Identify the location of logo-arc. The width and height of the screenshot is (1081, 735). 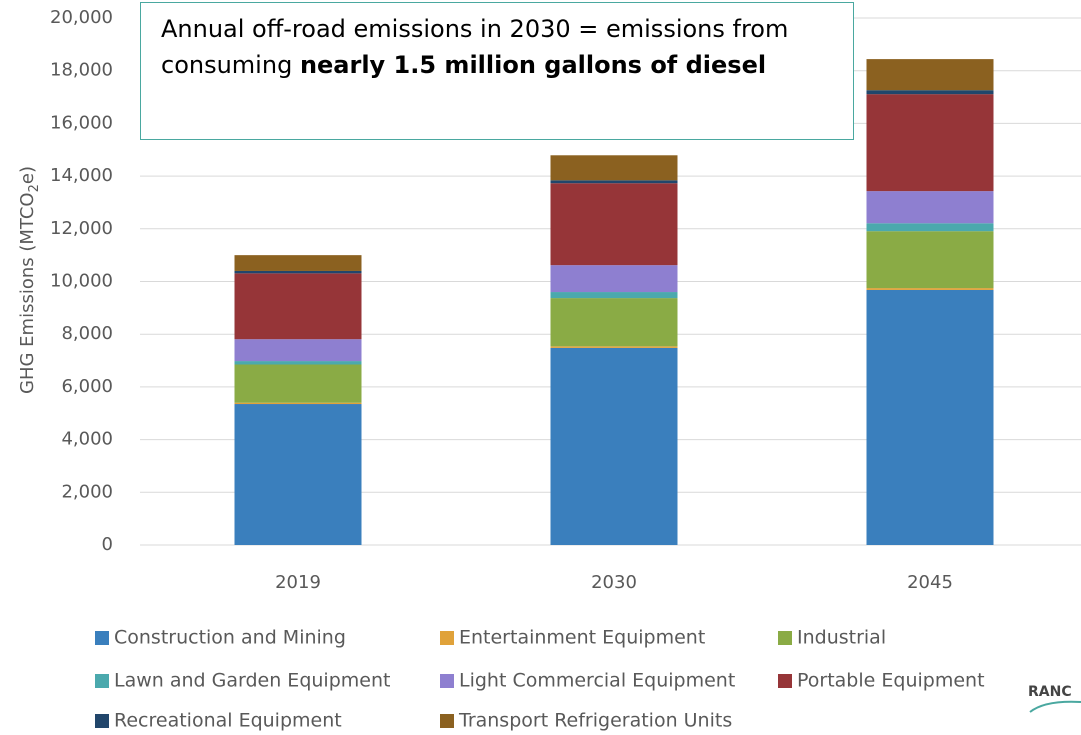
(1055, 706).